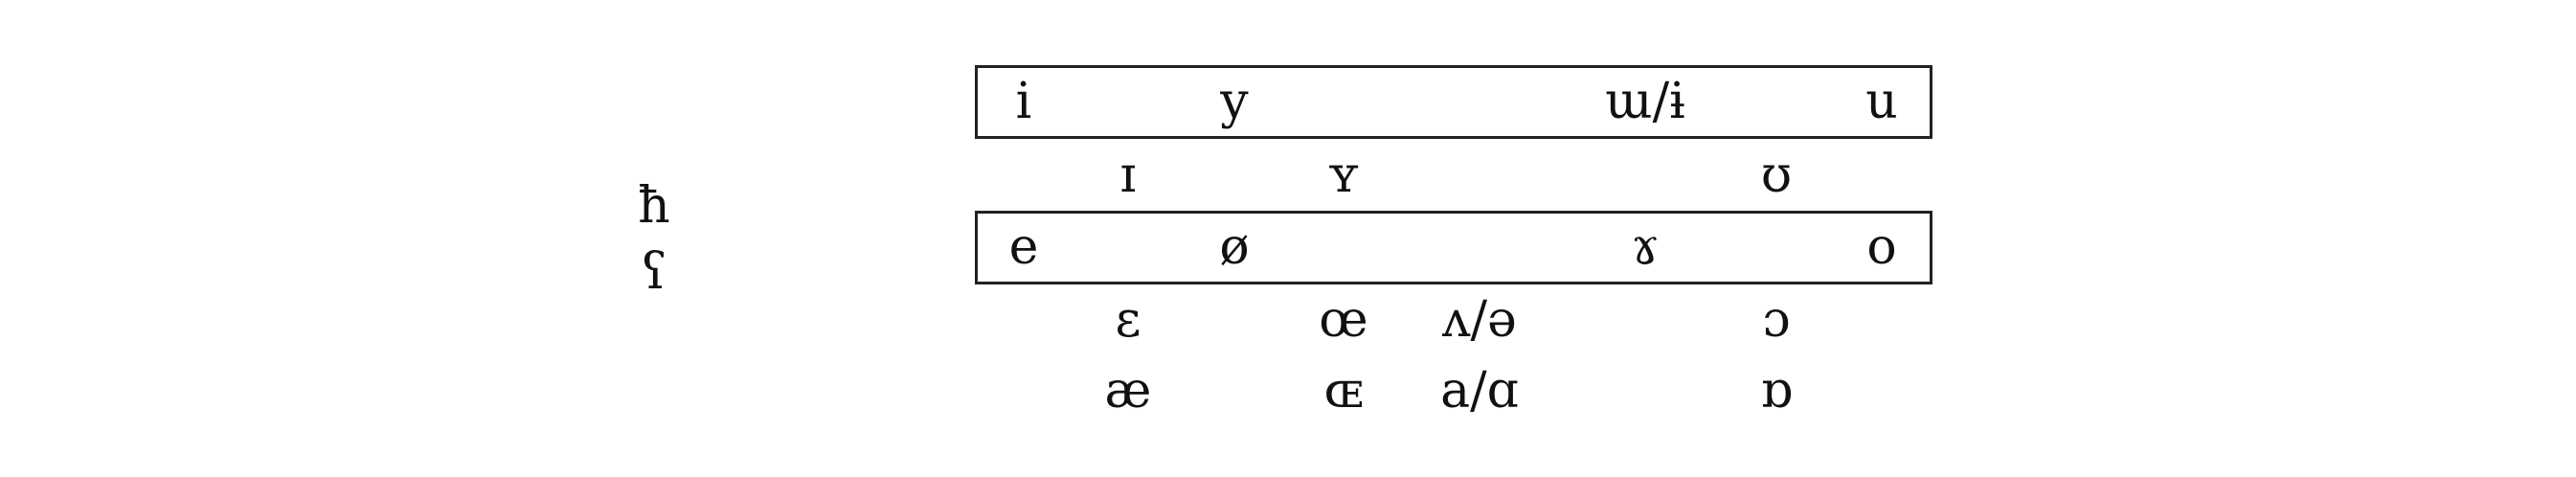  Describe the element at coordinates (1776, 320) in the screenshot. I see `vowel-open-mid-back-rounded: ɔ` at that location.